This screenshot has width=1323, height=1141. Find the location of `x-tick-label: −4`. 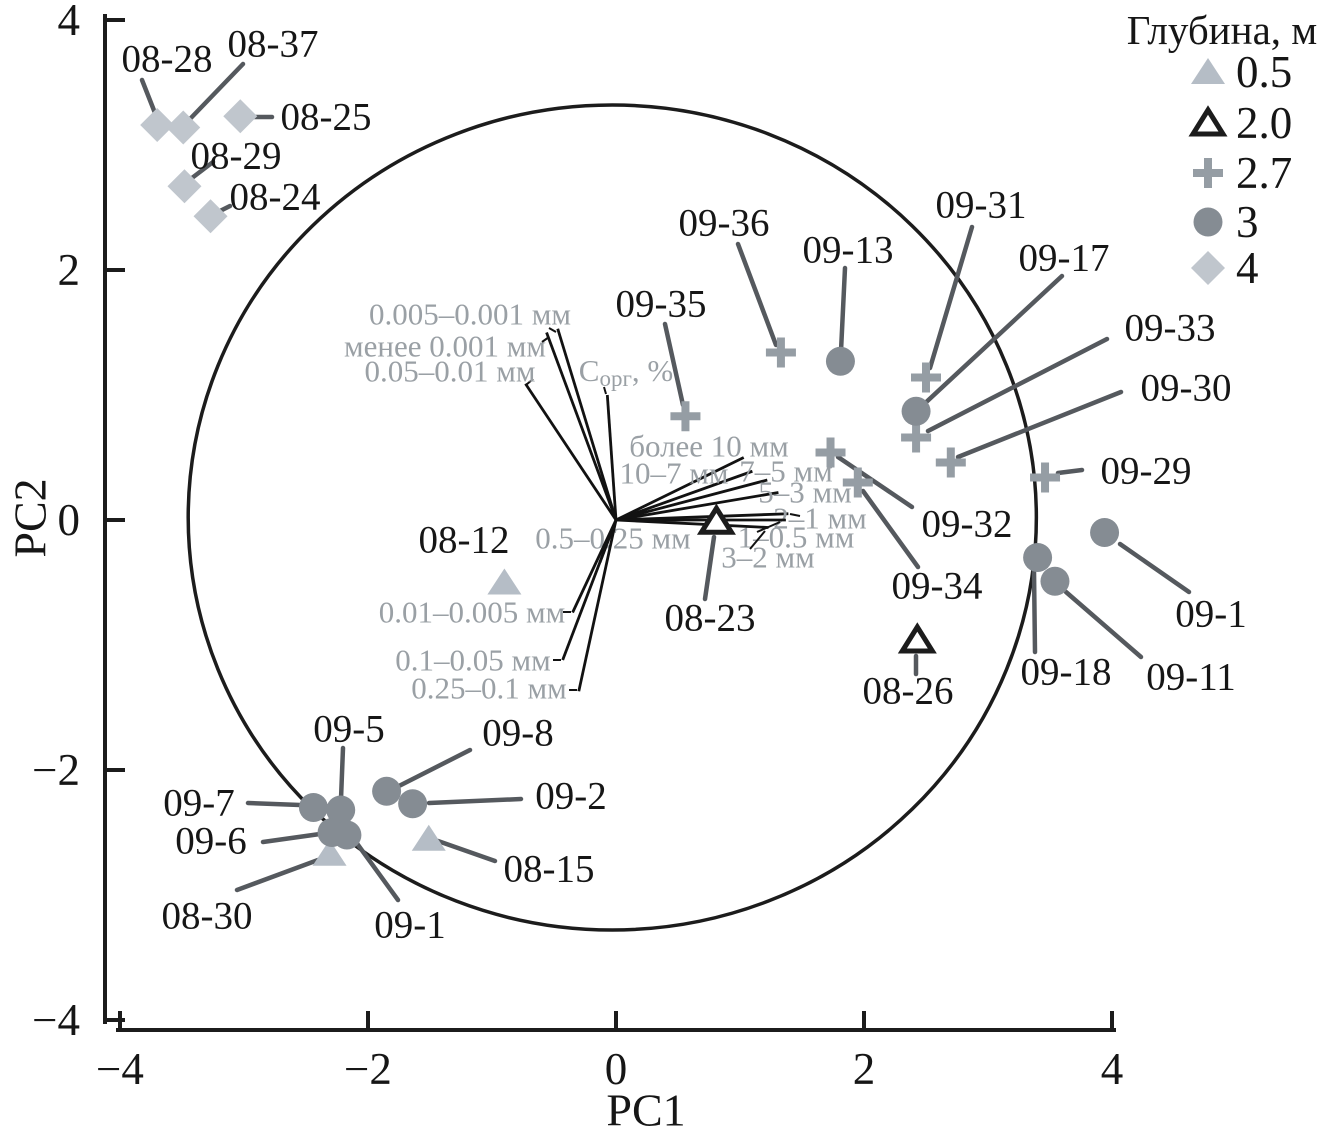

x-tick-label: −4 is located at coordinates (120, 1069).